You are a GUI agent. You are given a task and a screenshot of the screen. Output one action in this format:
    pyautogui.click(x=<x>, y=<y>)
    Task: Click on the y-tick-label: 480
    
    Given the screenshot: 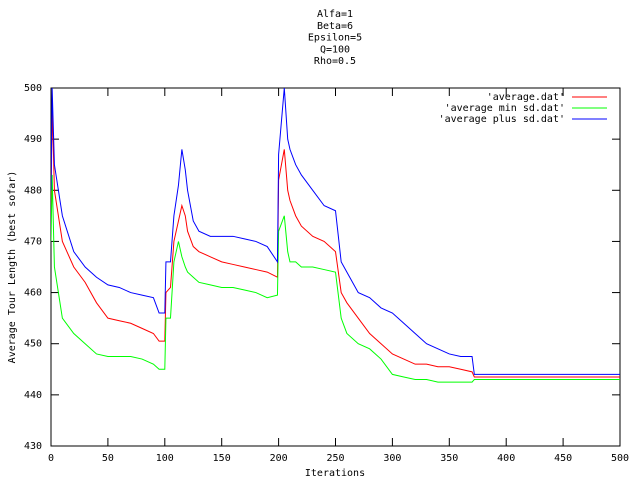 What is the action you would take?
    pyautogui.click(x=33, y=190)
    